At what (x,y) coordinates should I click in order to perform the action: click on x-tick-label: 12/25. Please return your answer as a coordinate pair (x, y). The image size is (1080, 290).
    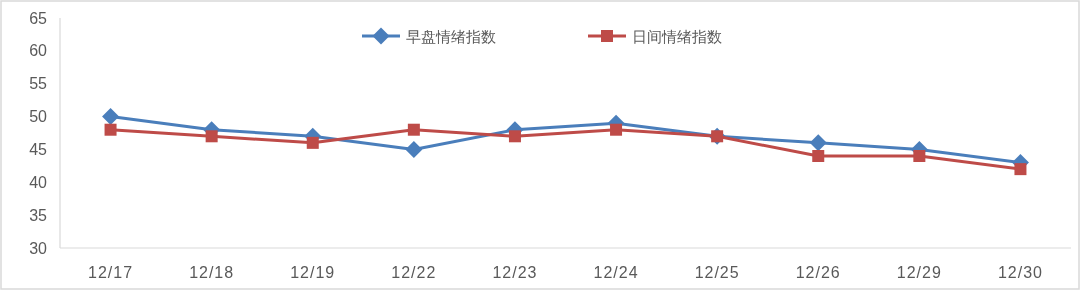
    Looking at the image, I should click on (717, 272).